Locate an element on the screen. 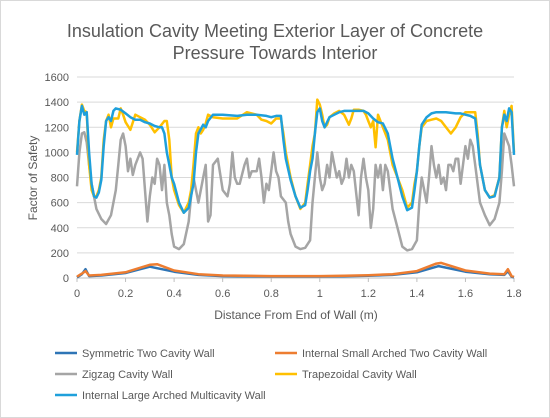  y-axis-title: Factor of Safety is located at coordinates (33, 178).